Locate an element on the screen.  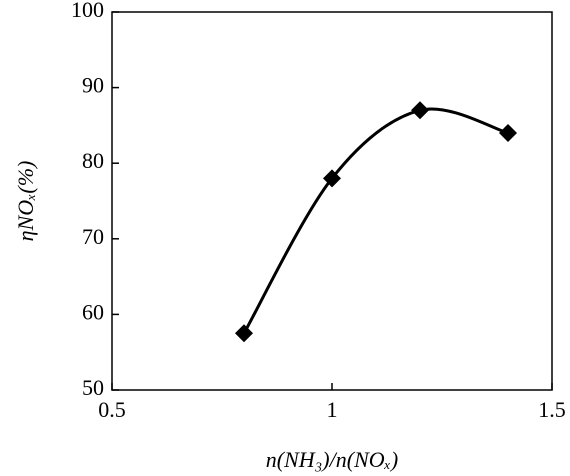
x-axis-label: n(NH₃)/n(NOₓ) is located at coordinates (332, 459).